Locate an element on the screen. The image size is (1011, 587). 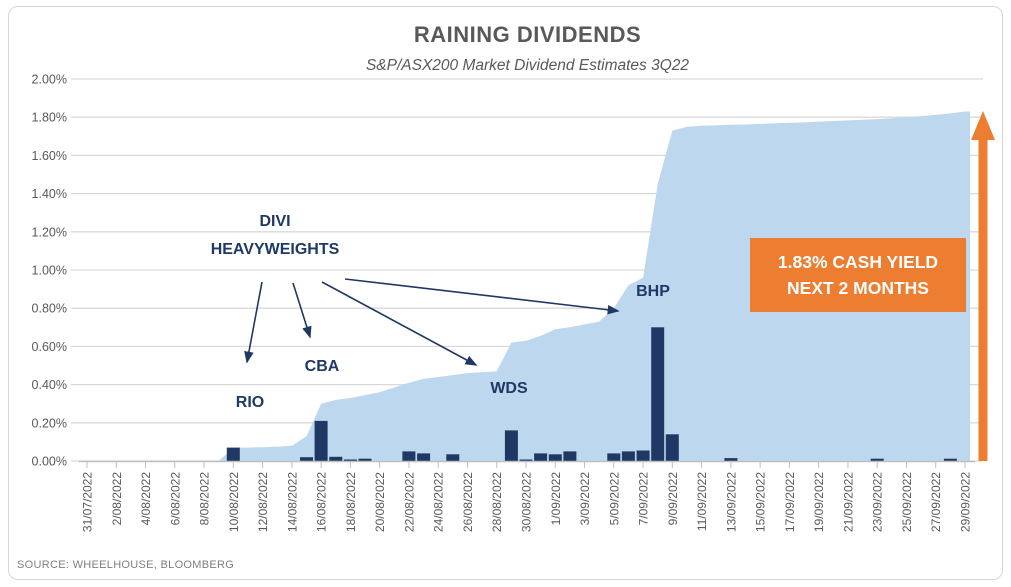
x-axis-label: 6/08/2022 is located at coordinates (175, 499).